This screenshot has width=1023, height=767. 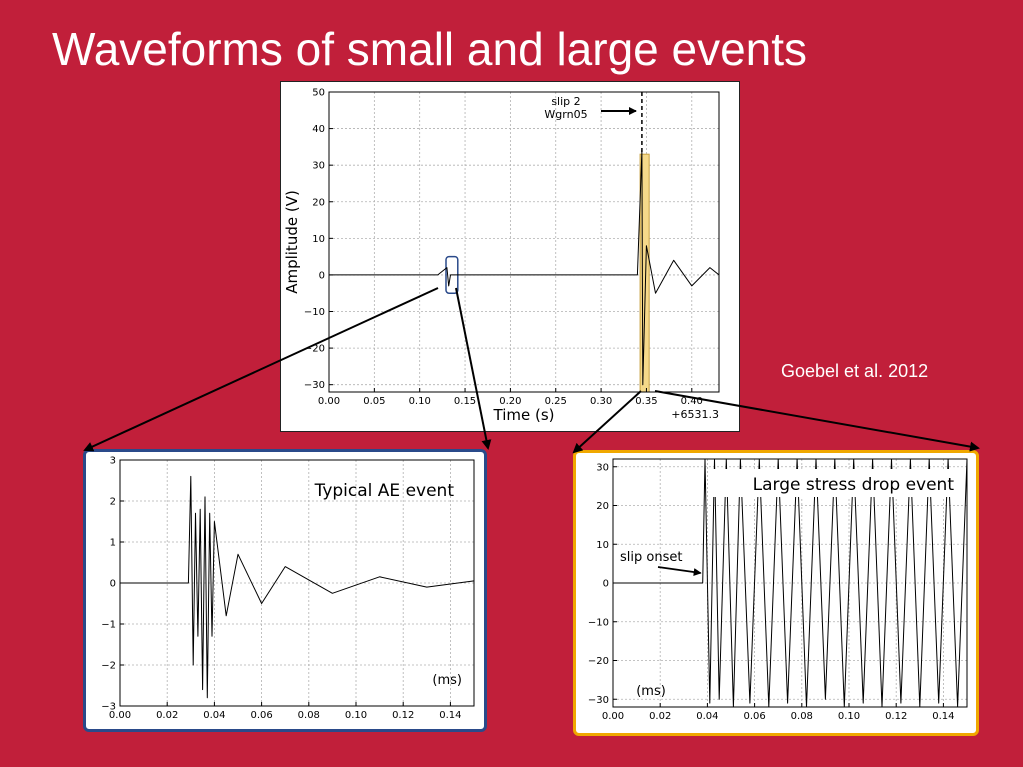 I want to click on y-tick-label: 1, so click(x=113, y=543).